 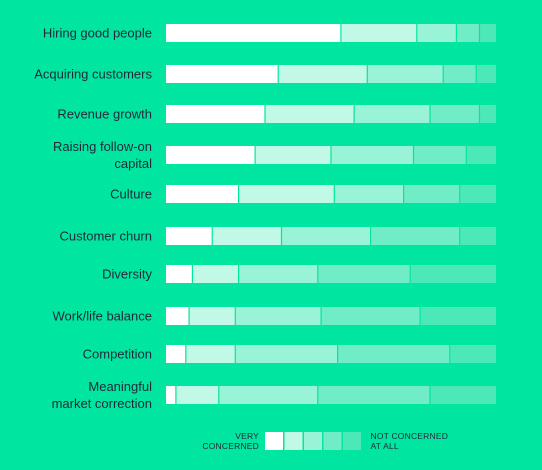 I want to click on category-label: Hiring good people, so click(x=97, y=33).